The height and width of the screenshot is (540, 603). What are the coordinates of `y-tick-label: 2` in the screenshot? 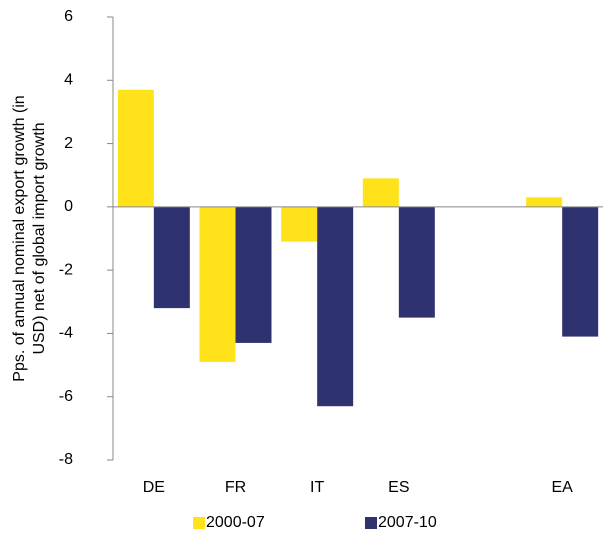 It's located at (68, 143).